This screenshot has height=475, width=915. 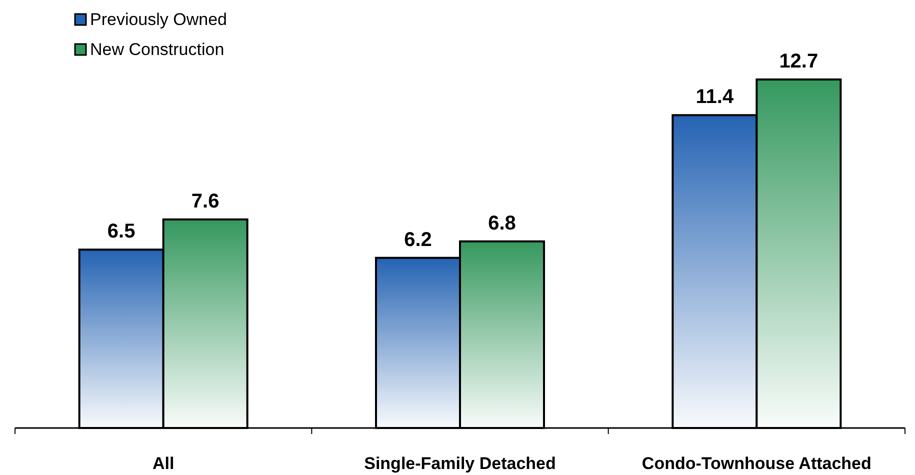 What do you see at coordinates (757, 463) in the screenshot?
I see `x-tick-label: Condo-Townhouse Attached` at bounding box center [757, 463].